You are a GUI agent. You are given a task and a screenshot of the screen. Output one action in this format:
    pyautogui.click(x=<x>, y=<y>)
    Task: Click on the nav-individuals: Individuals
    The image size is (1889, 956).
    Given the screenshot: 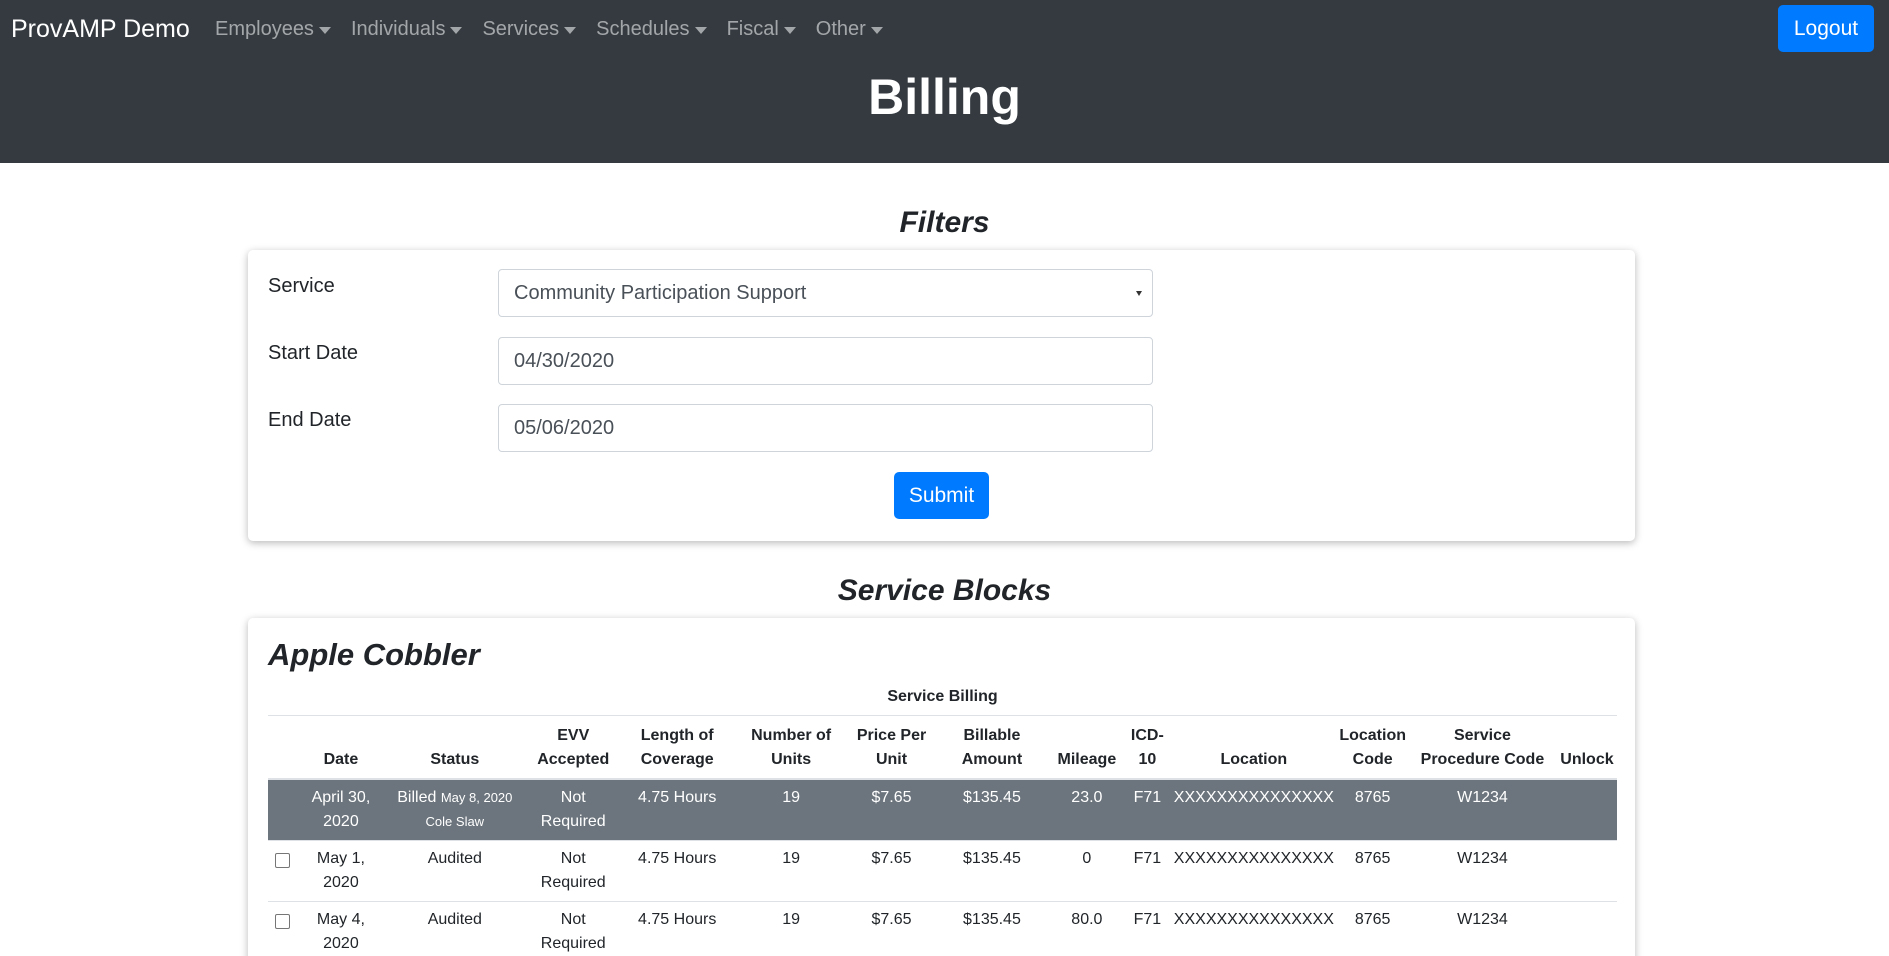 What is the action you would take?
    pyautogui.click(x=407, y=29)
    